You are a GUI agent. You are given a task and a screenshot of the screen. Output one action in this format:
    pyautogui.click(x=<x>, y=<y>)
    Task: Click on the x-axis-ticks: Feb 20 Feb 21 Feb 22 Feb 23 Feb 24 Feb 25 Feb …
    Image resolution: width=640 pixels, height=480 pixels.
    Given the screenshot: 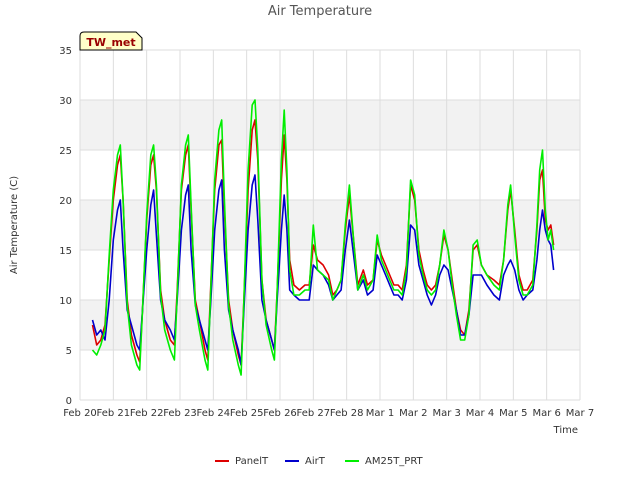 What is the action you would take?
    pyautogui.click(x=328, y=413)
    